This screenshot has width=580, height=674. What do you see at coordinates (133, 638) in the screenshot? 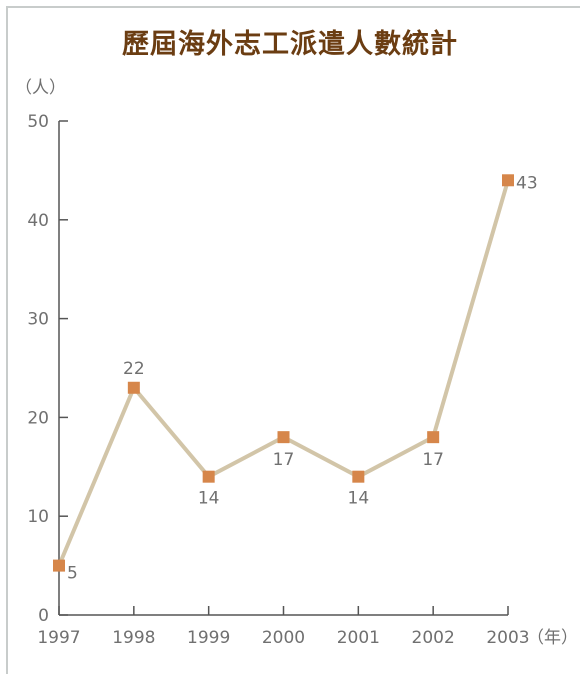
I see `x-tick-label: 1998` at bounding box center [133, 638].